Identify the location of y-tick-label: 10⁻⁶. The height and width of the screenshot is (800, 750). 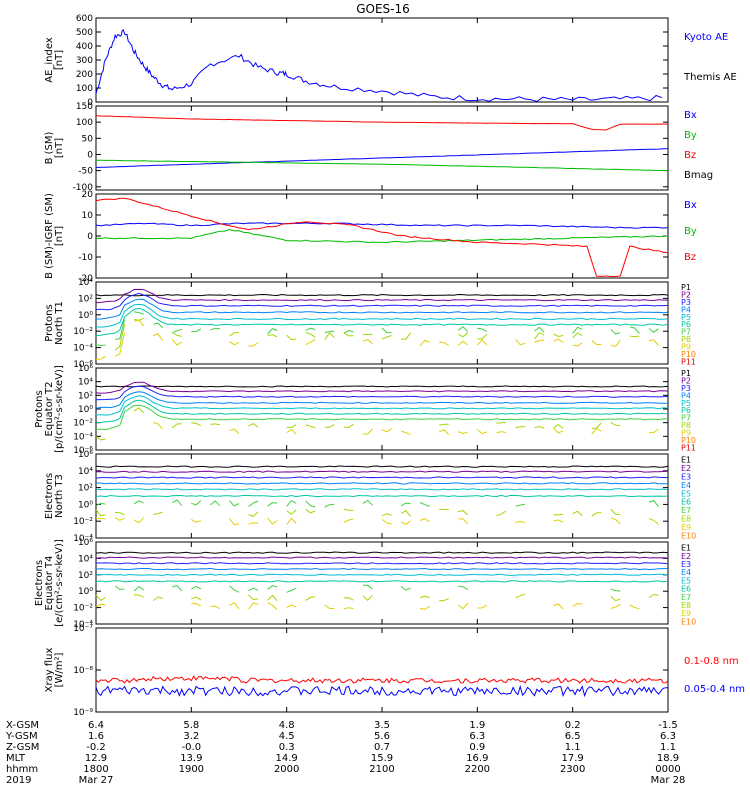
(83, 451).